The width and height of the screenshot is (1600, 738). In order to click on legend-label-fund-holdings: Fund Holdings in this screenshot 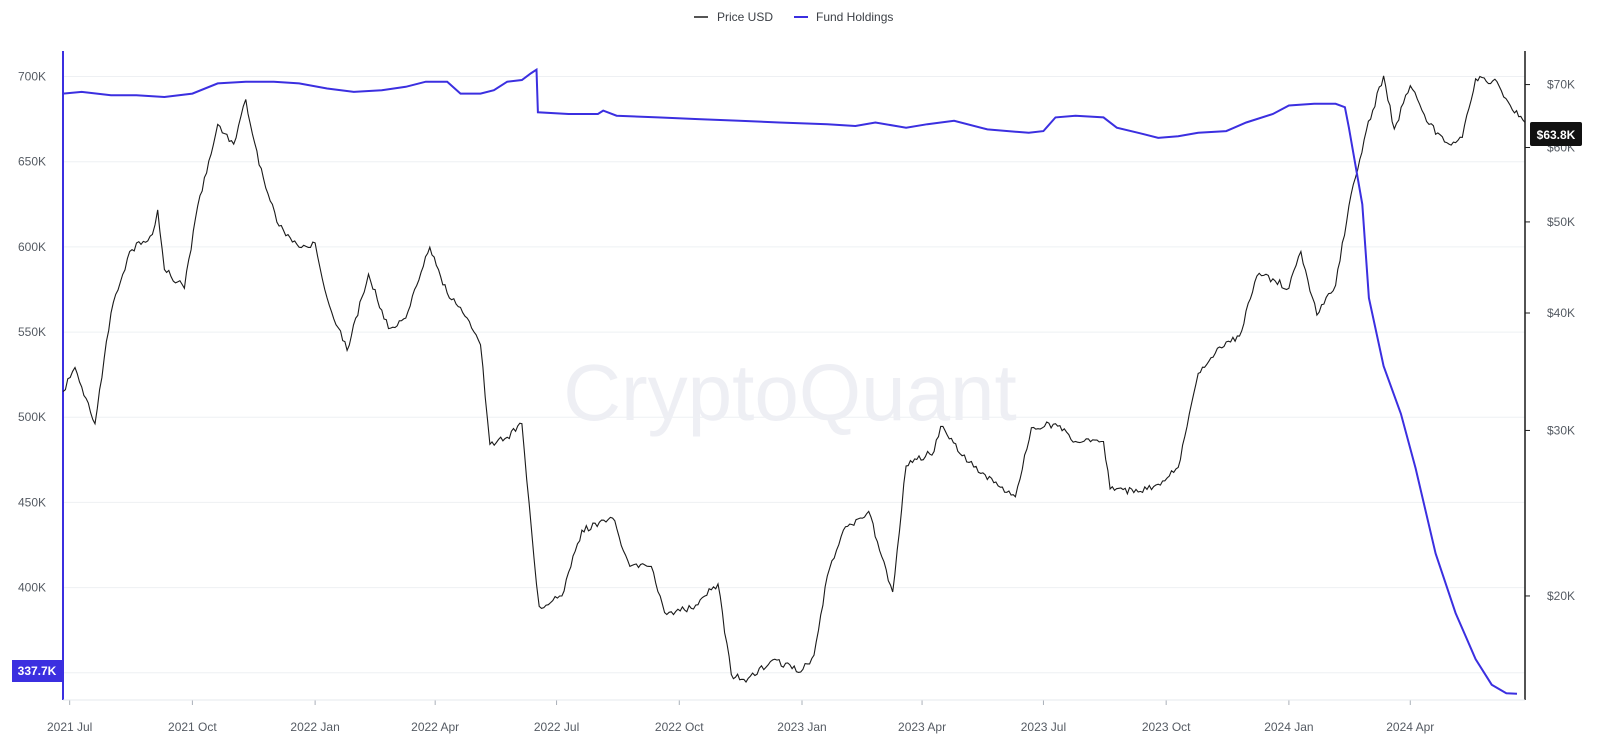, I will do `click(854, 17)`.